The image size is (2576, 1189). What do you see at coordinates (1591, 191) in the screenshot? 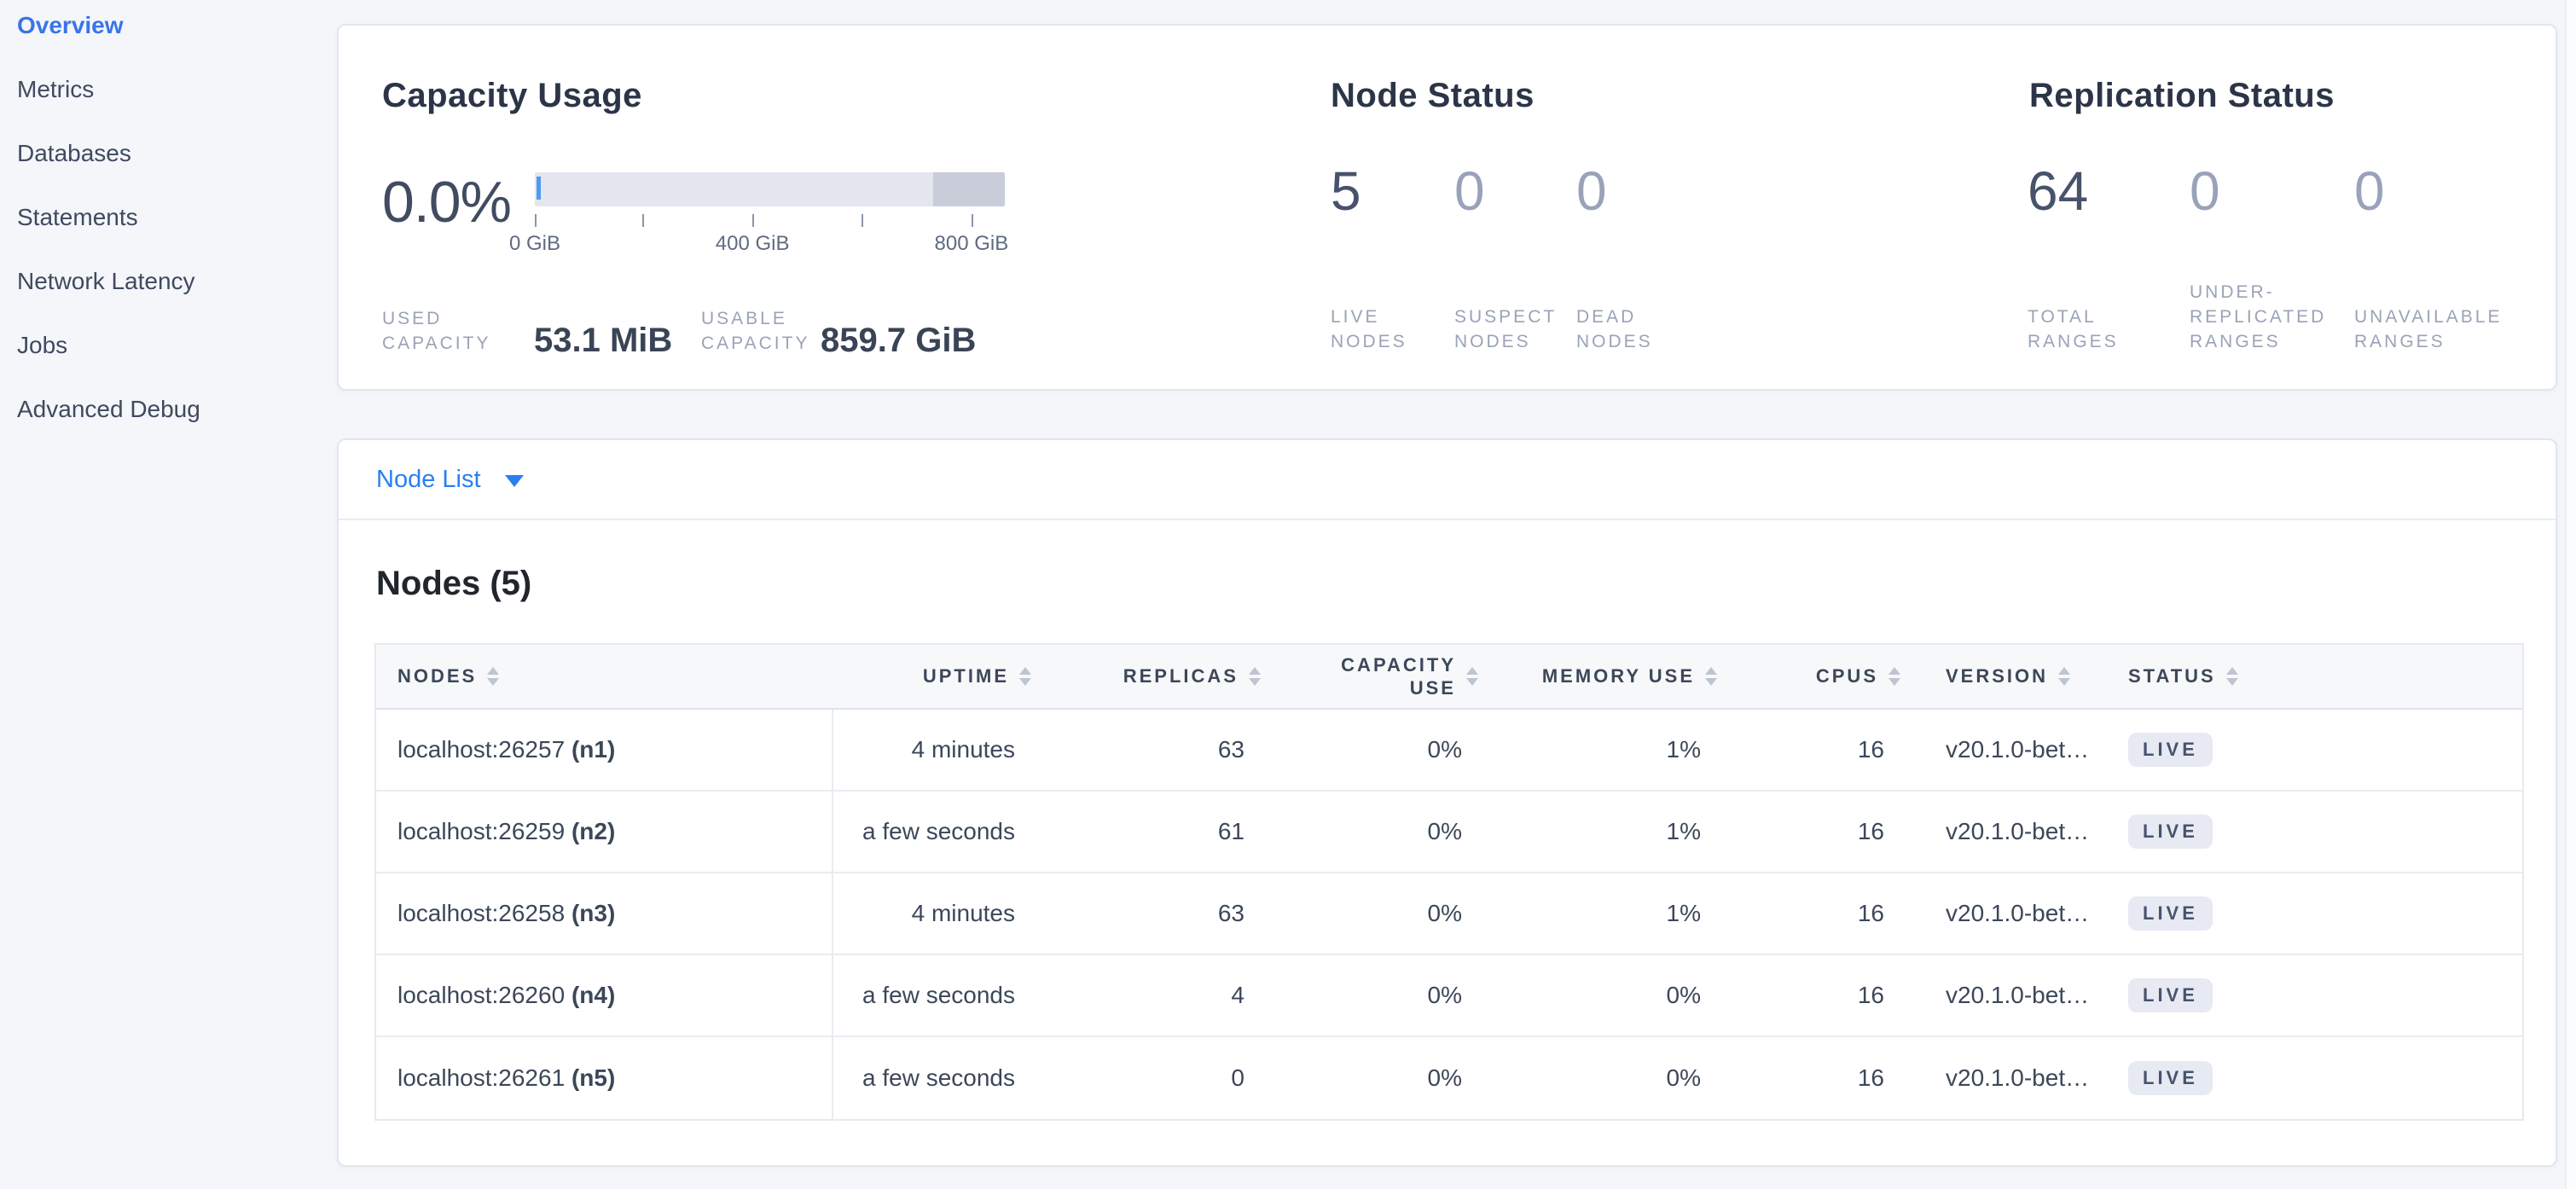
I see `dead-nodes-value: 0` at bounding box center [1591, 191].